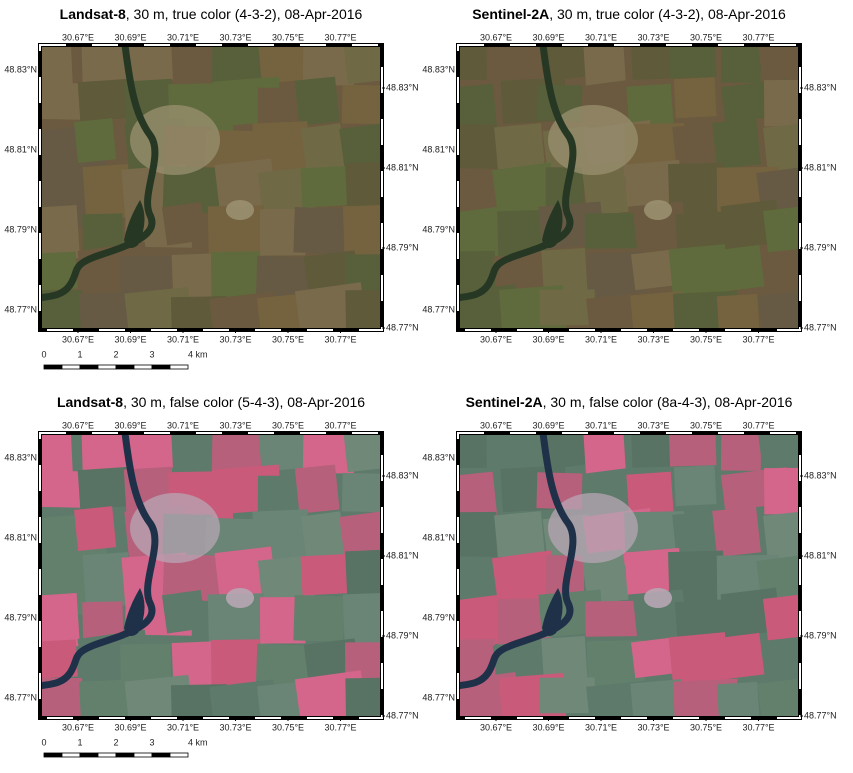 The width and height of the screenshot is (853, 773). I want to click on lon-label-bottom: 30.77°E, so click(340, 339).